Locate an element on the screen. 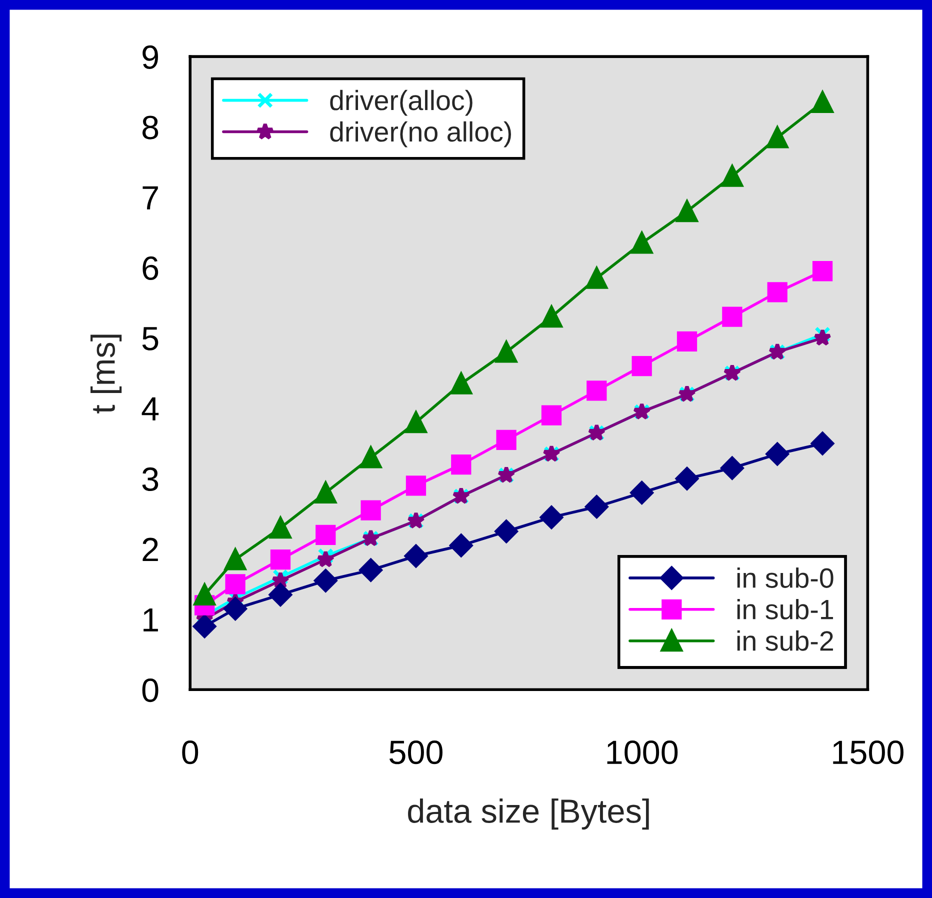  y-tick-label: 8 is located at coordinates (150, 128).